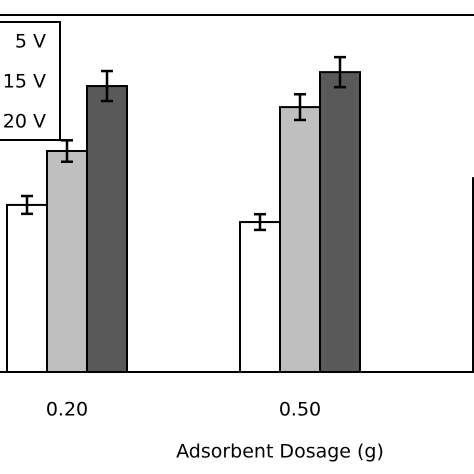 This screenshot has width=474, height=474. What do you see at coordinates (300, 410) in the screenshot?
I see `x-tick-label: 0.50` at bounding box center [300, 410].